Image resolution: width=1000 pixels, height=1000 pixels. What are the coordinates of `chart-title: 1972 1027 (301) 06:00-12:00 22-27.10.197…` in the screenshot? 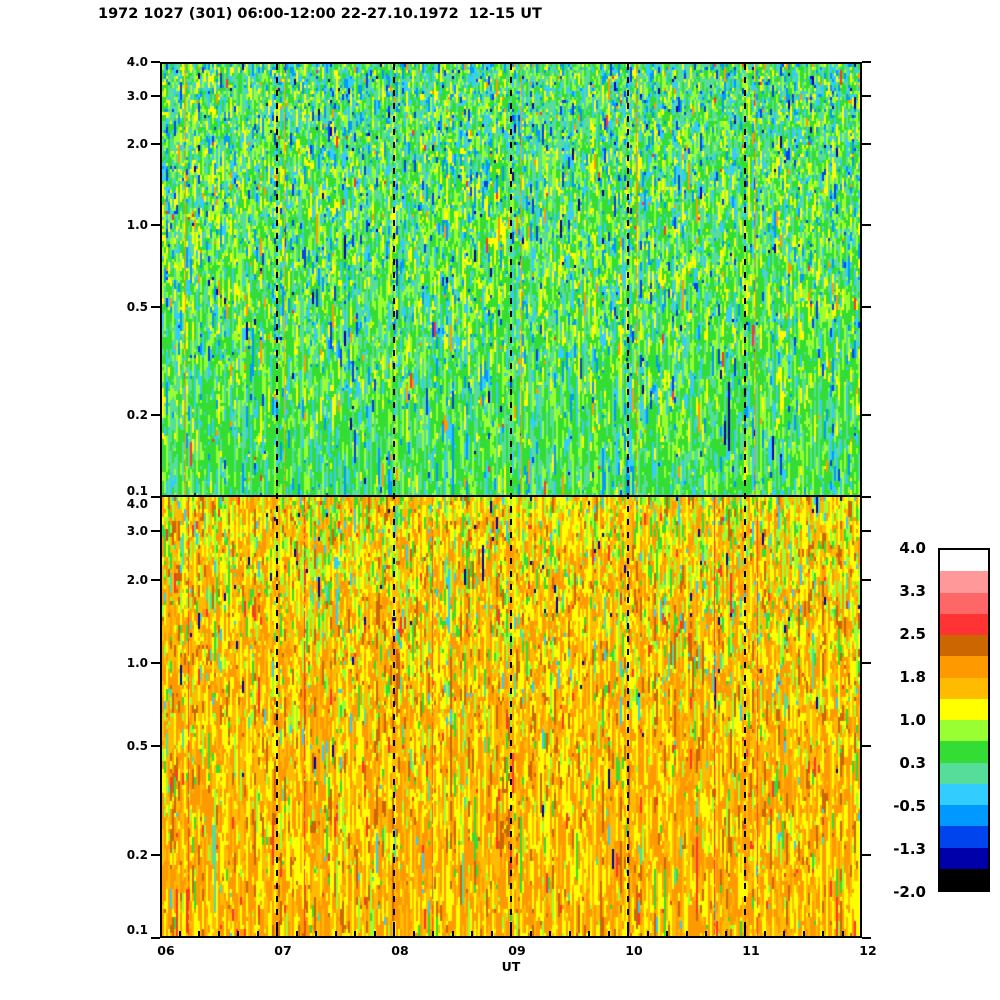 It's located at (320, 14).